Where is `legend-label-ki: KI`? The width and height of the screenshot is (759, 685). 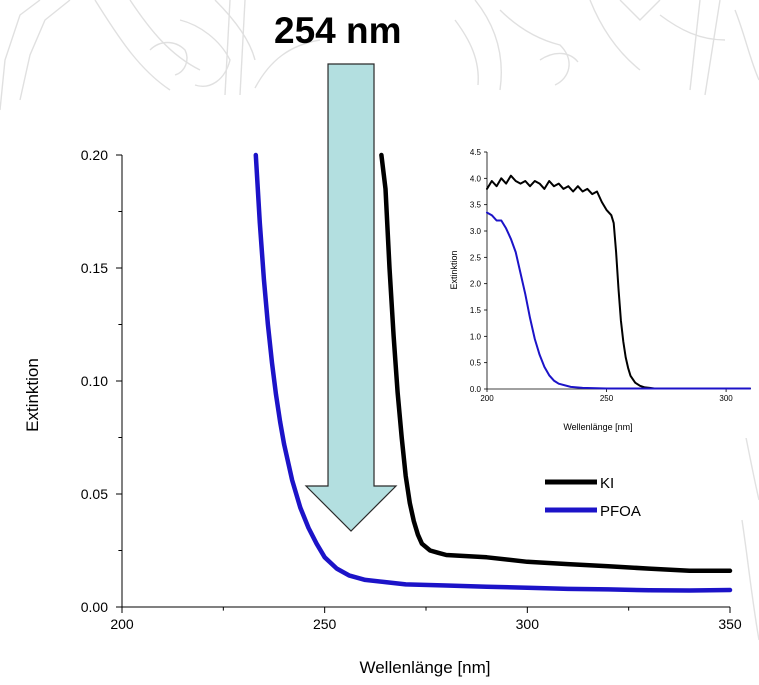 legend-label-ki: KI is located at coordinates (607, 483).